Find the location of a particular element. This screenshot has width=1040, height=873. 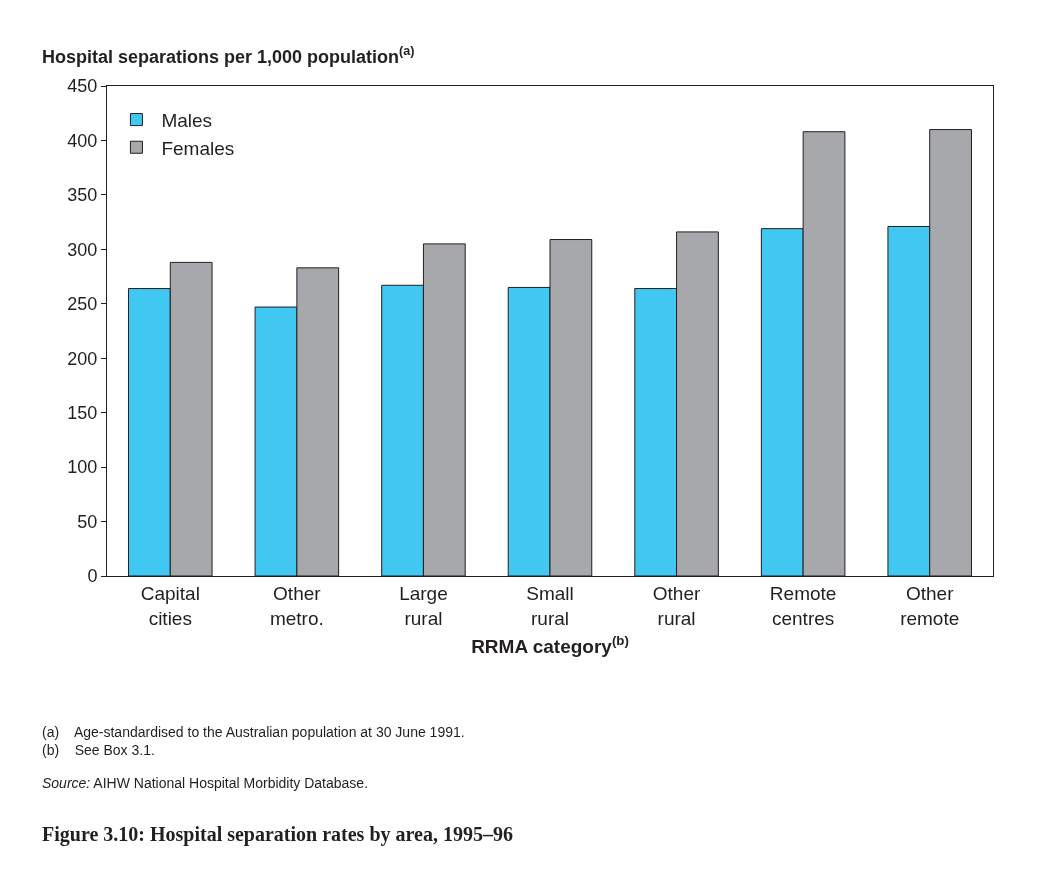

x-tick-label: Remote centres is located at coordinates (803, 605).